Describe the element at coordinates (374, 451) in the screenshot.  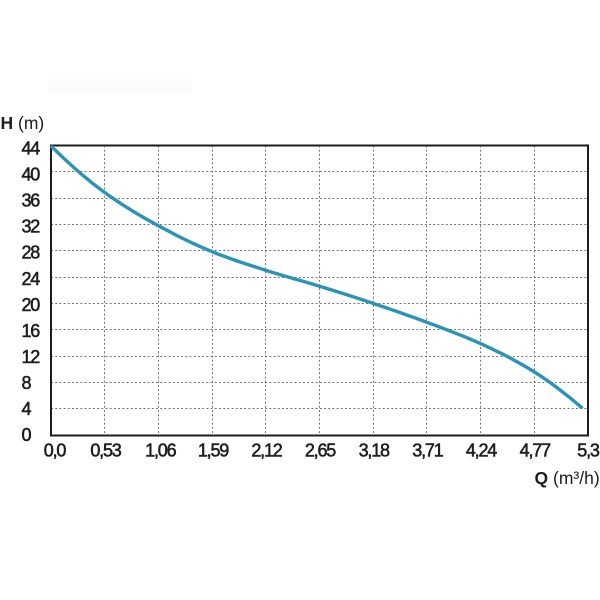
I see `svg-text: 3,18` at that location.